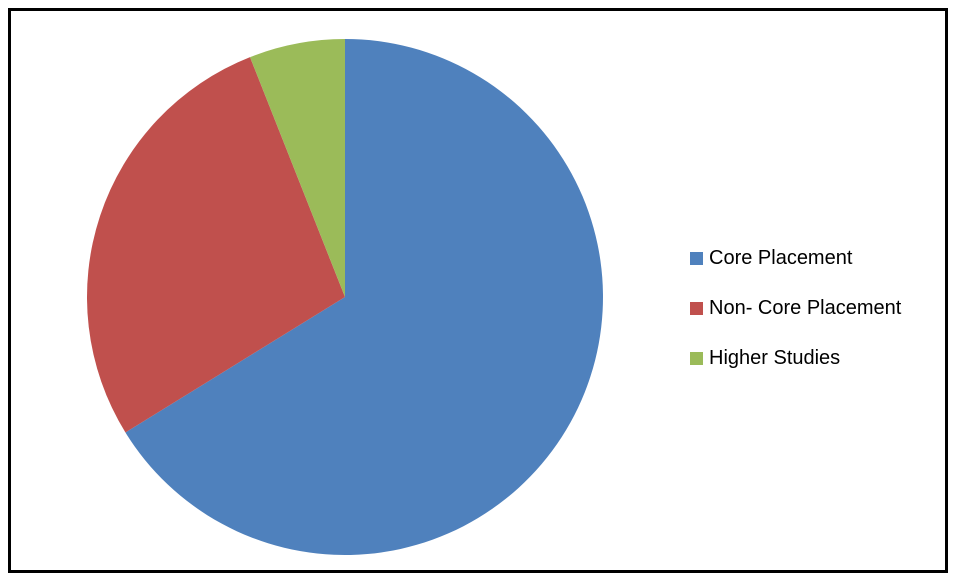 This screenshot has width=958, height=581. I want to click on legend-label-higher-studies: Higher Studies, so click(774, 358).